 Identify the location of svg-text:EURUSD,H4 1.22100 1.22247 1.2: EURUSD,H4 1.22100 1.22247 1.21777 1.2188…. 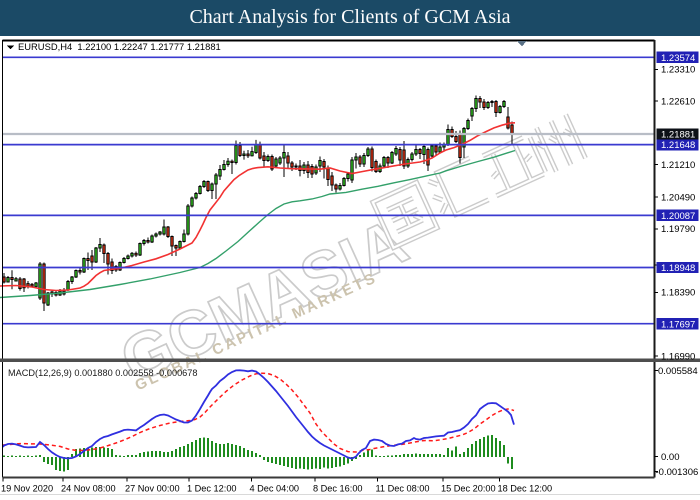
(119, 46).